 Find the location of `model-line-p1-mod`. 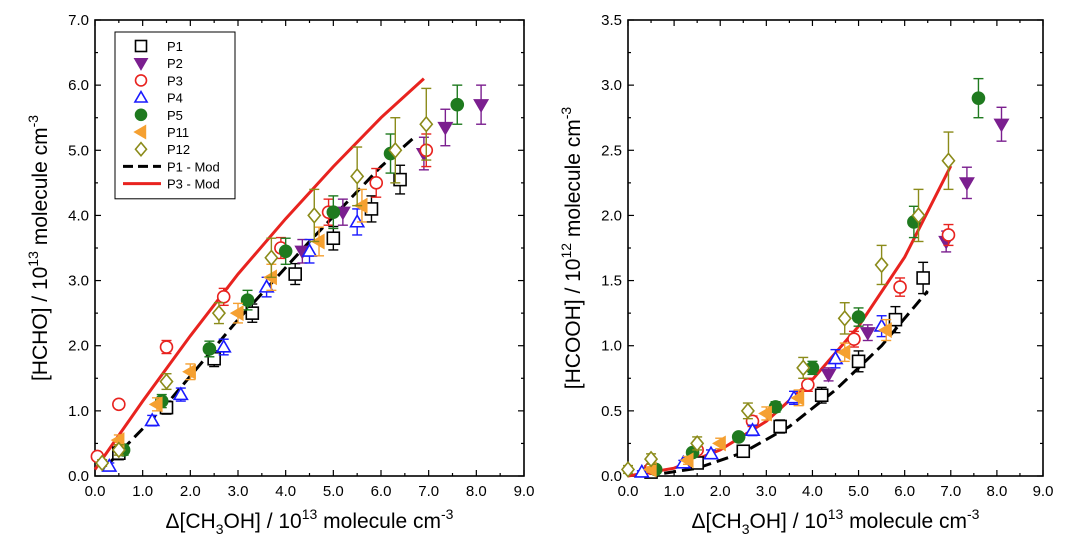

model-line-p1-mod is located at coordinates (787, 384).